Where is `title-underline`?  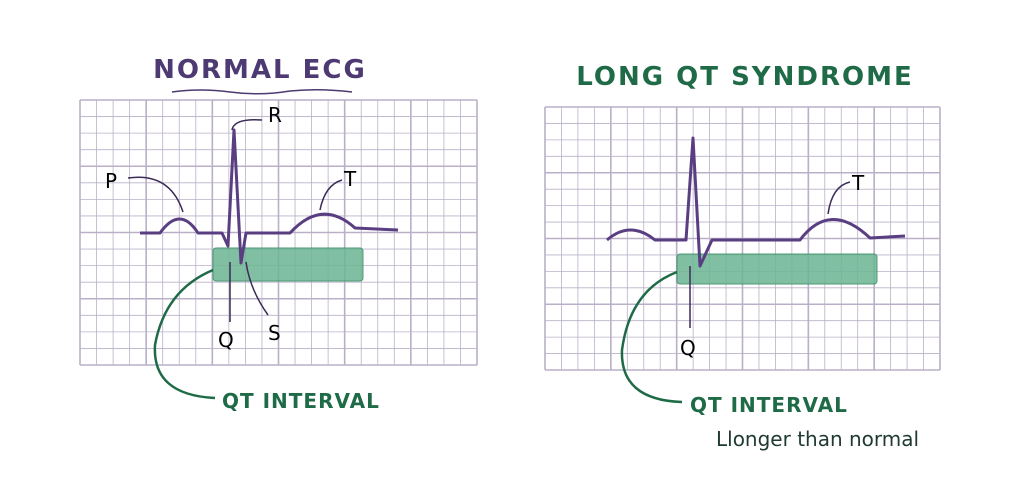 title-underline is located at coordinates (262, 91).